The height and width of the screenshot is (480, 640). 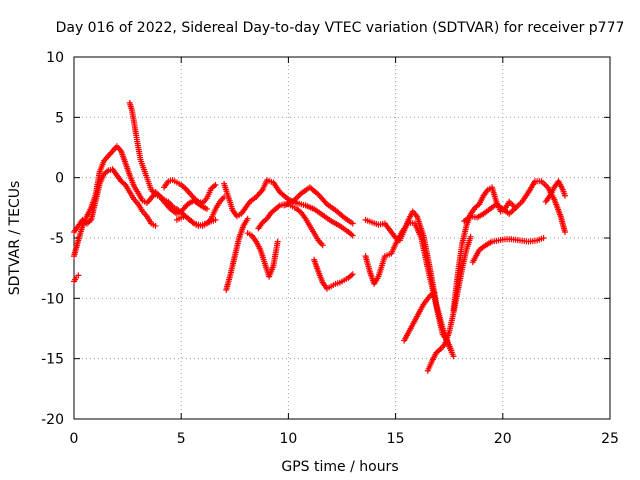 I want to click on series-arc8, so click(x=290, y=225).